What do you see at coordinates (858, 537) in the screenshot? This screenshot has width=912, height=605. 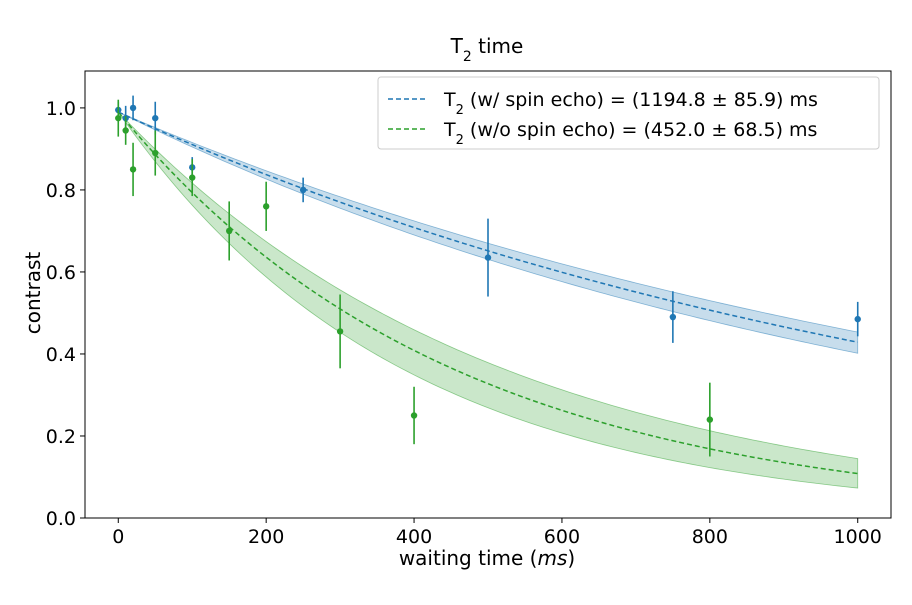 I see `x-tick-label: 1000` at bounding box center [858, 537].